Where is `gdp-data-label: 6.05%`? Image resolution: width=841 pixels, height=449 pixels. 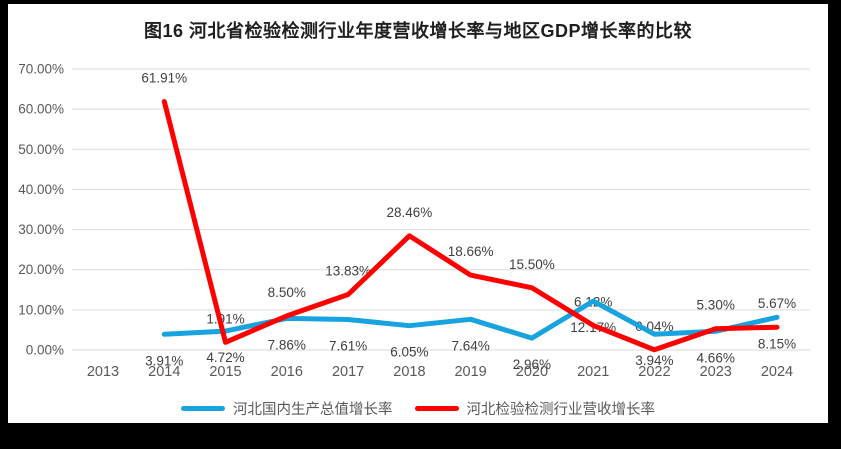
gdp-data-label: 6.05% is located at coordinates (409, 352).